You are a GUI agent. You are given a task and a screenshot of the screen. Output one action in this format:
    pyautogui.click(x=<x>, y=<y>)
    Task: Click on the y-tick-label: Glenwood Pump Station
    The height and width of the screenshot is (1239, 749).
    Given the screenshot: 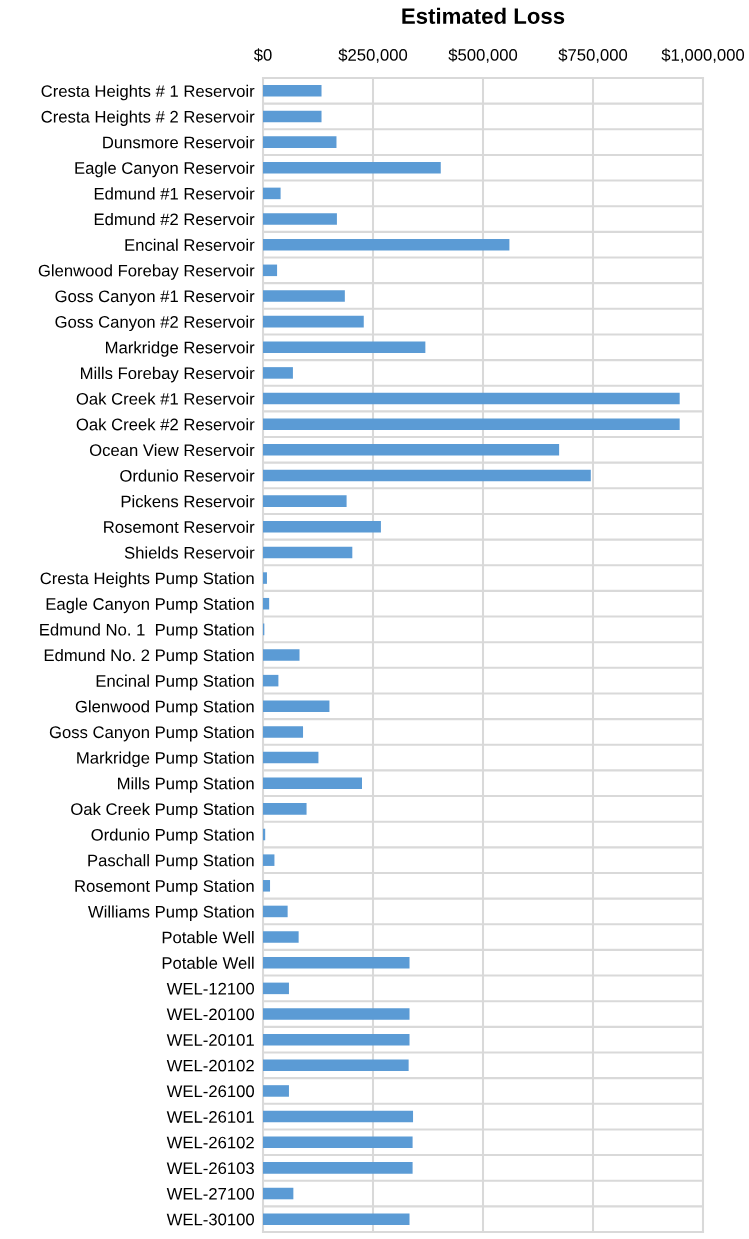 What is the action you would take?
    pyautogui.click(x=164, y=708)
    